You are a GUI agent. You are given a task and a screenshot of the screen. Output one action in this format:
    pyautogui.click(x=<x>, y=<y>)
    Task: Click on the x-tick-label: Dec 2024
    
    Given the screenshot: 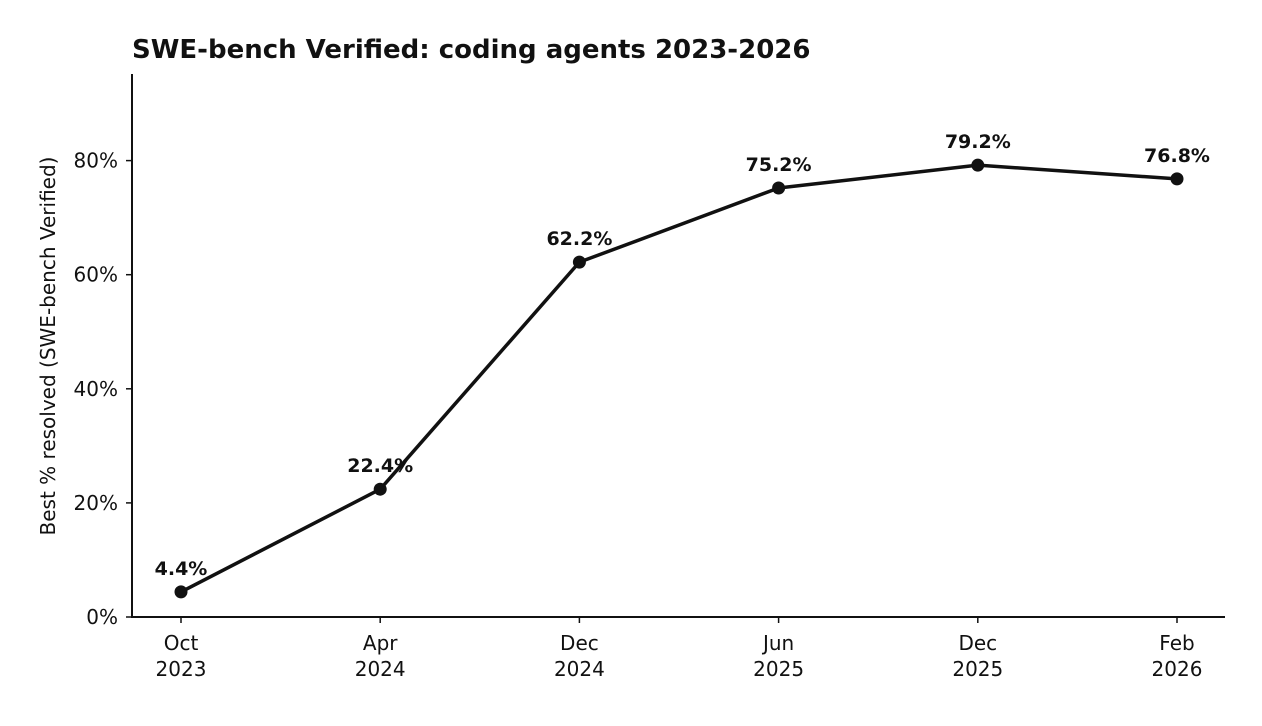 What is the action you would take?
    pyautogui.click(x=579, y=656)
    